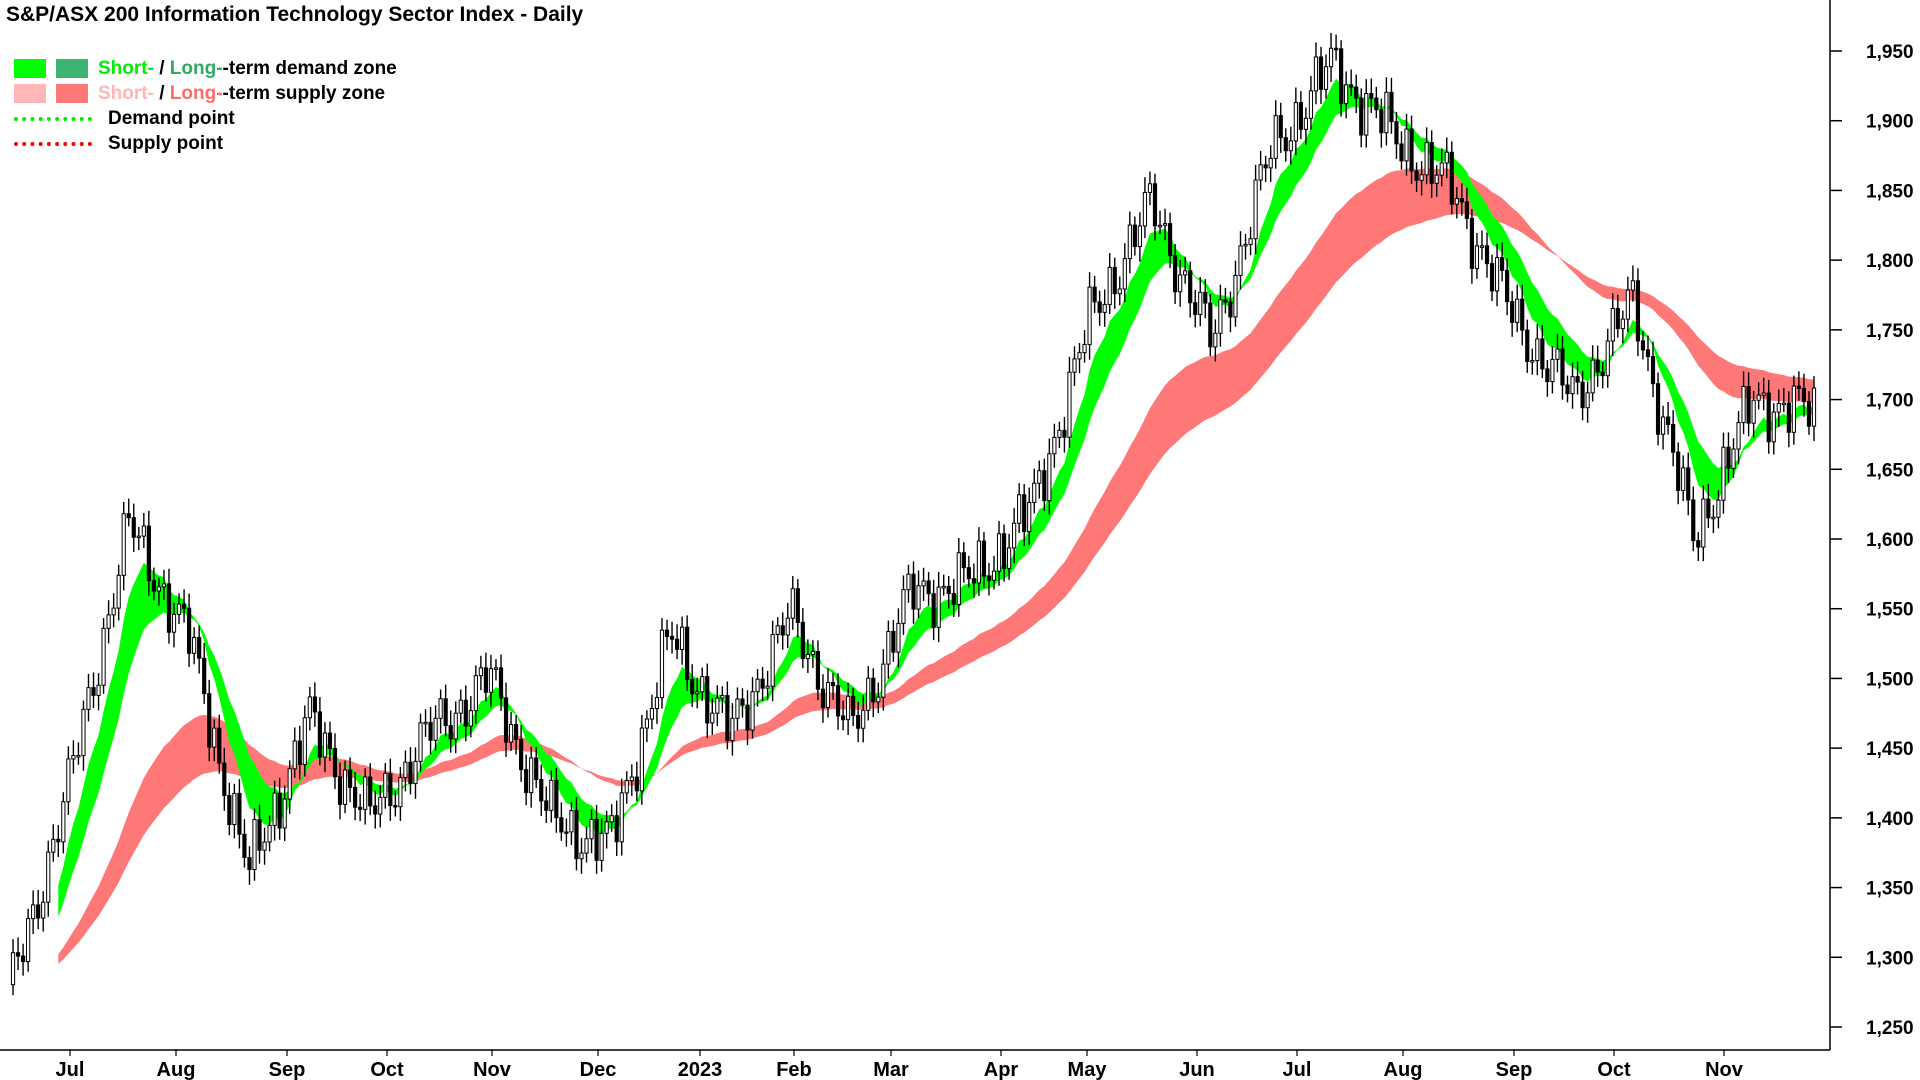 The width and height of the screenshot is (1920, 1080). Describe the element at coordinates (1890, 122) in the screenshot. I see `y-tick-label: 1,900` at that location.